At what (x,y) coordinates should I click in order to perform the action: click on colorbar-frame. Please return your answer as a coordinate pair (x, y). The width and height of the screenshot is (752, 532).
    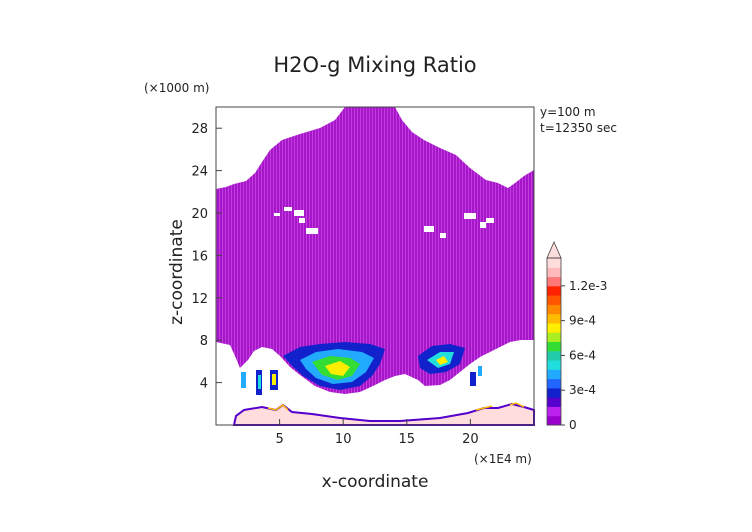
    Looking at the image, I should click on (554, 341).